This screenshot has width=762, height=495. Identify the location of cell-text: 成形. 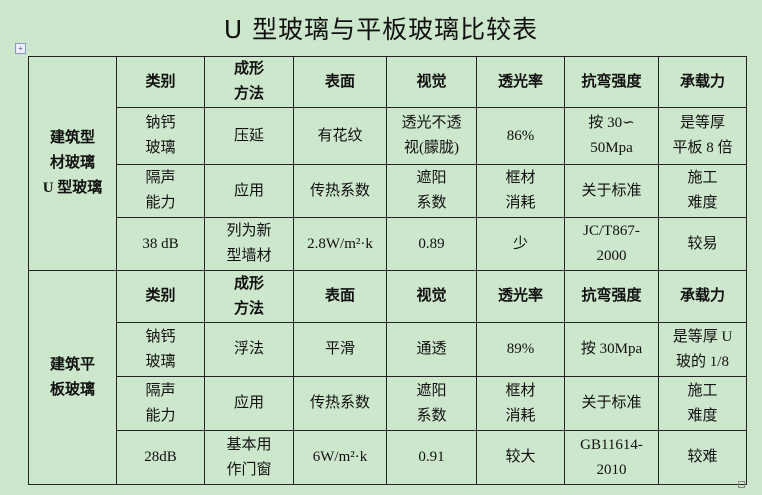
(248, 283).